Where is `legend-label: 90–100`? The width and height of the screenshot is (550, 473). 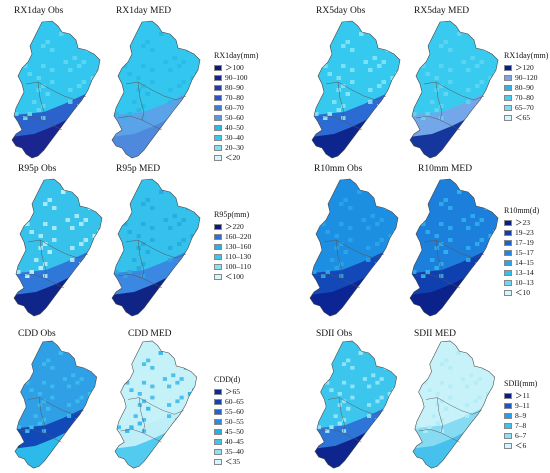
legend-label: 90–100 is located at coordinates (236, 78).